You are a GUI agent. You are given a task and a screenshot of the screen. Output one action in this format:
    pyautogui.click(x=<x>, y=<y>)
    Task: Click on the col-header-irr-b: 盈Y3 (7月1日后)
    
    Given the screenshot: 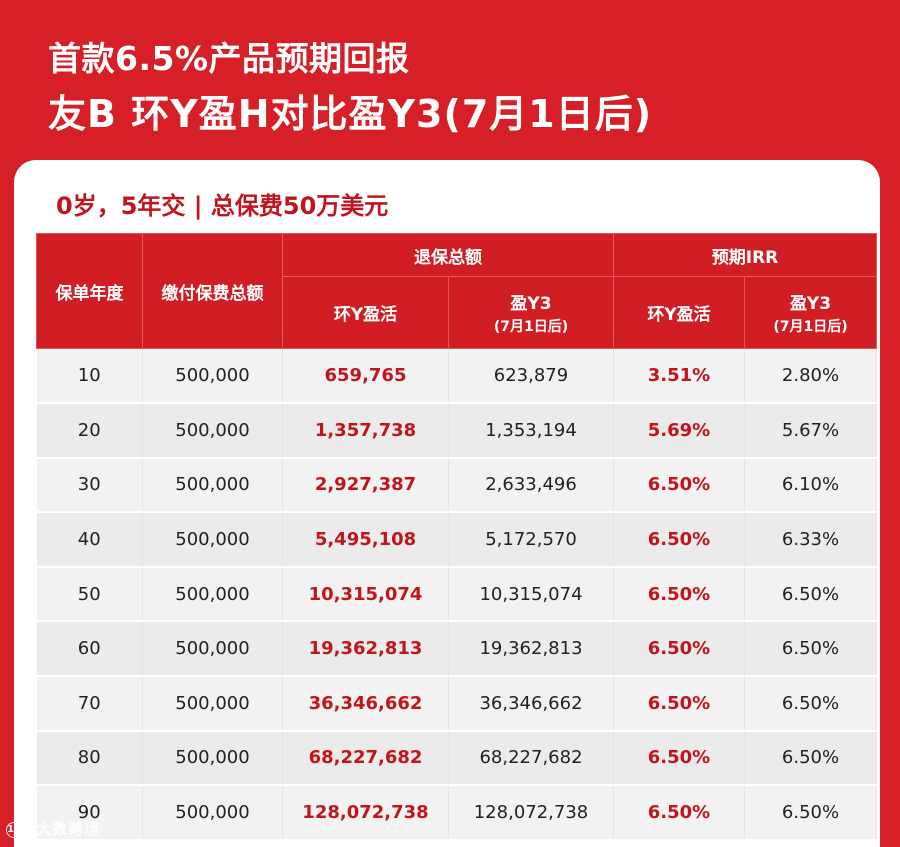 What is the action you would take?
    pyautogui.click(x=810, y=312)
    